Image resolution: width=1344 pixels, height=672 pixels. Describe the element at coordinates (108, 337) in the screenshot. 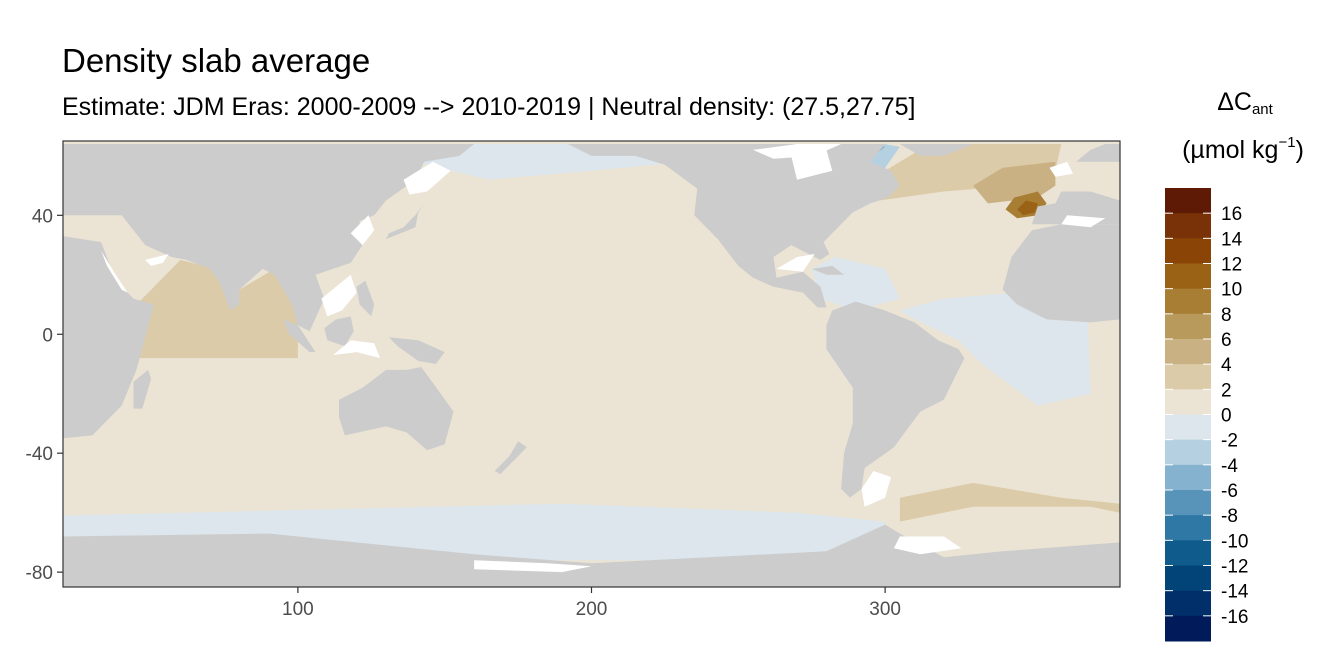

I see `land-africa` at that location.